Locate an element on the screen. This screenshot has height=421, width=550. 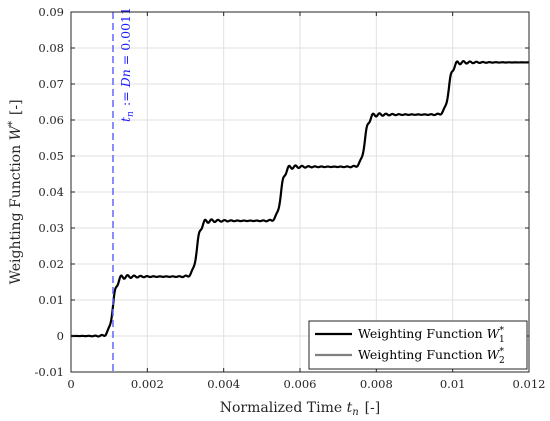
x-tick-label: 0.008 is located at coordinates (376, 384).